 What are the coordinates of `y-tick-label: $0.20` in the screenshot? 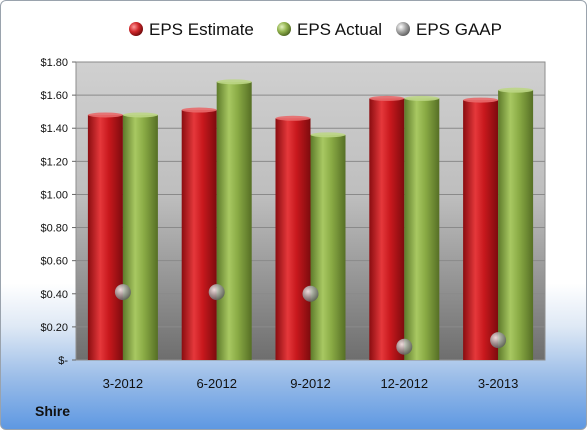 It's located at (54, 328).